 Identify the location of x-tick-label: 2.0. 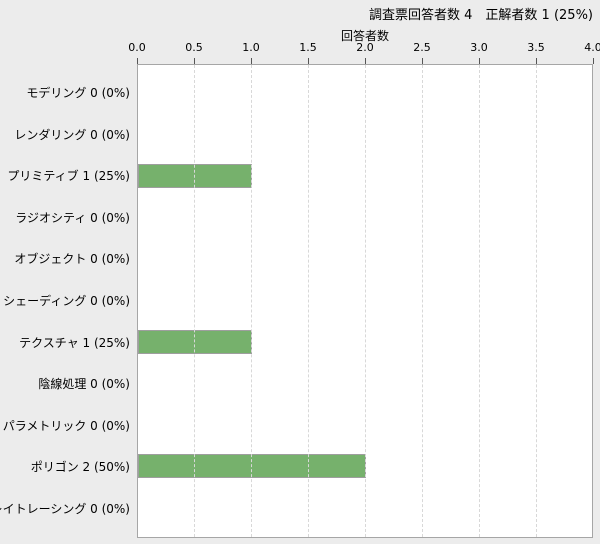
(365, 47).